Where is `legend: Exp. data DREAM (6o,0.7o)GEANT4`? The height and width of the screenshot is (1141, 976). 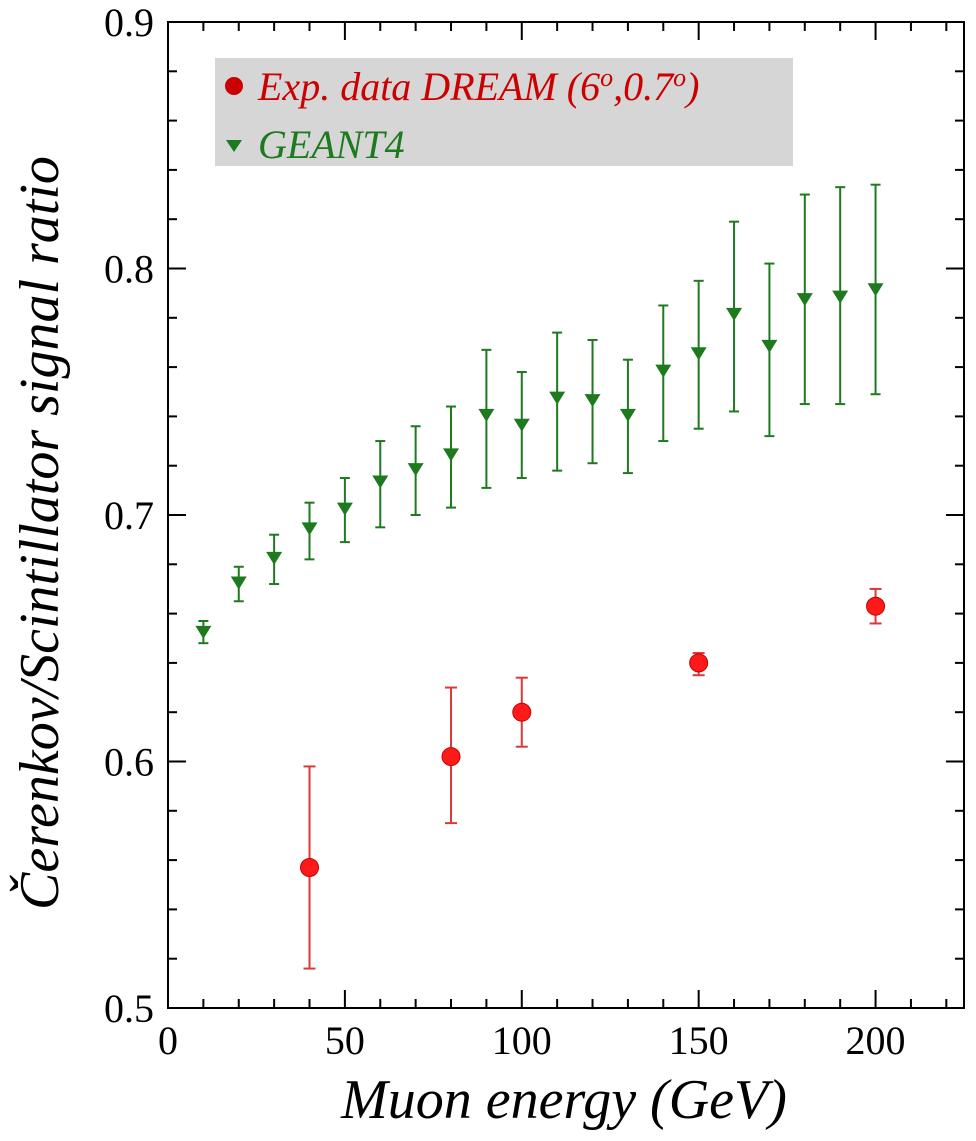 legend: Exp. data DREAM (6o,0.7o)GEANT4 is located at coordinates (504, 112).